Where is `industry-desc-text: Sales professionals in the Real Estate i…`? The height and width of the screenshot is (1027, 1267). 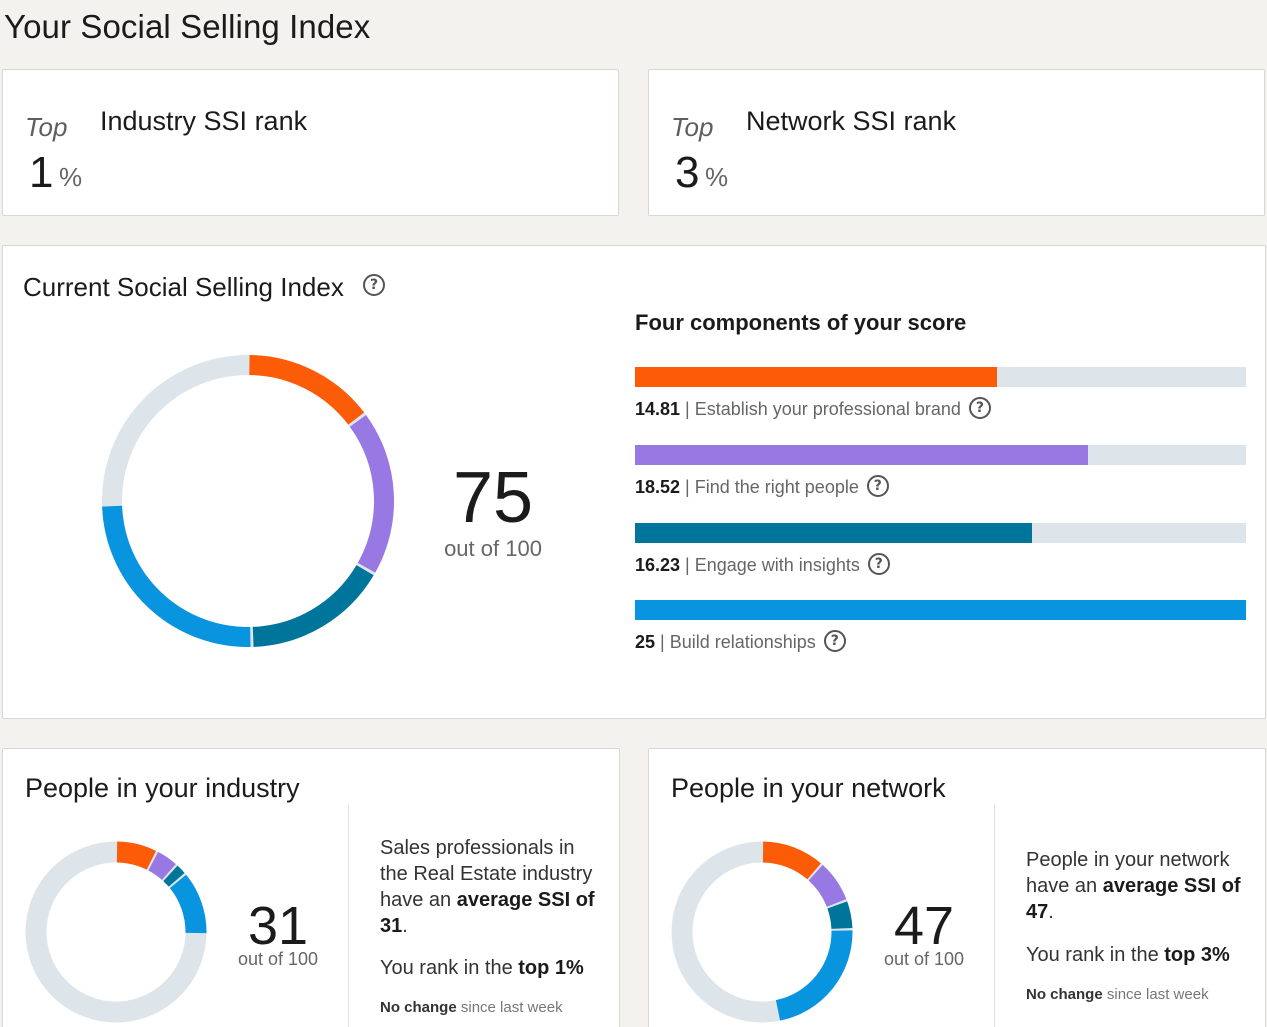
industry-desc-text: Sales professionals in the Real Estate i… is located at coordinates (486, 874).